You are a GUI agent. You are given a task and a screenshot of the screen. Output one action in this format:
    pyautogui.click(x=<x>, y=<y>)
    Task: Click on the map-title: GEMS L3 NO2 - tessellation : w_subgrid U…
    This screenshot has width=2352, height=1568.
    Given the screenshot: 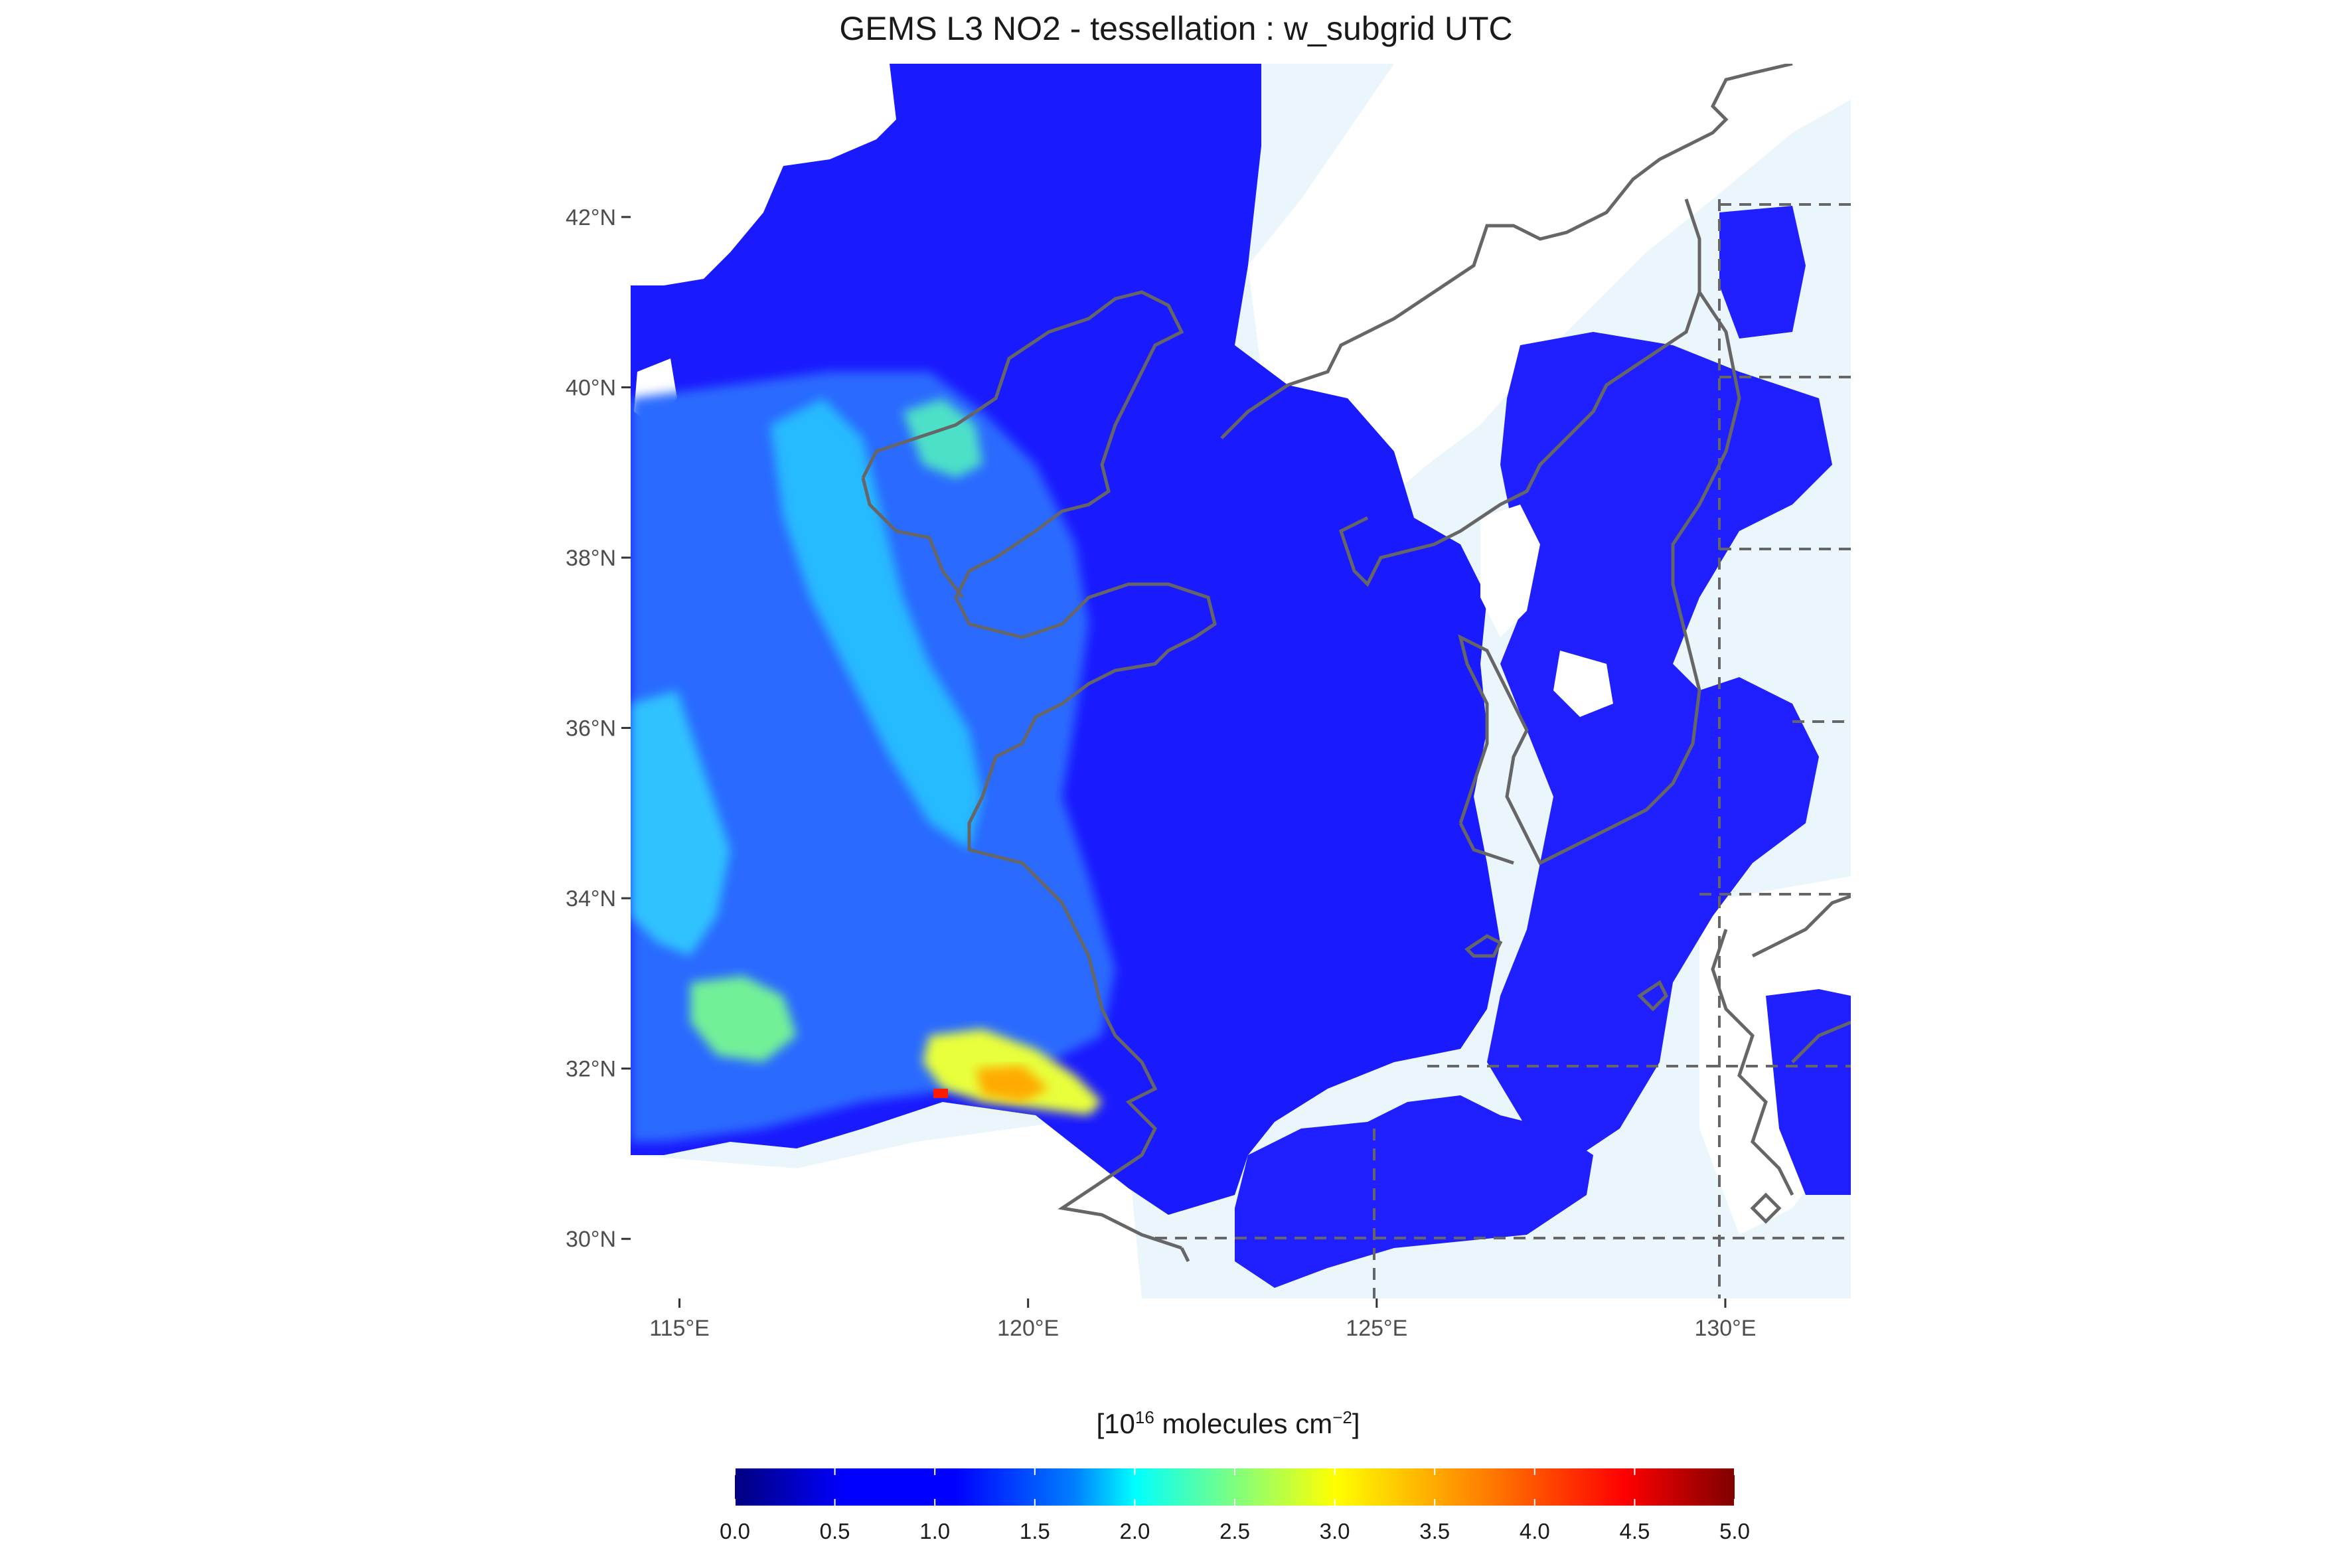 What is the action you would take?
    pyautogui.click(x=1176, y=29)
    